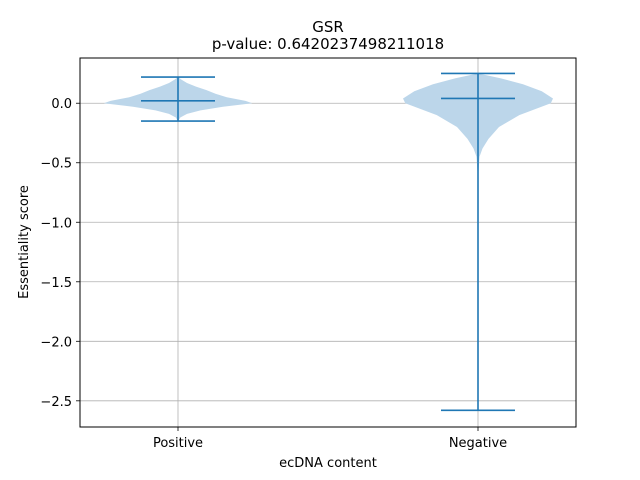  I want to click on x-tick-label: Positive, so click(178, 443).